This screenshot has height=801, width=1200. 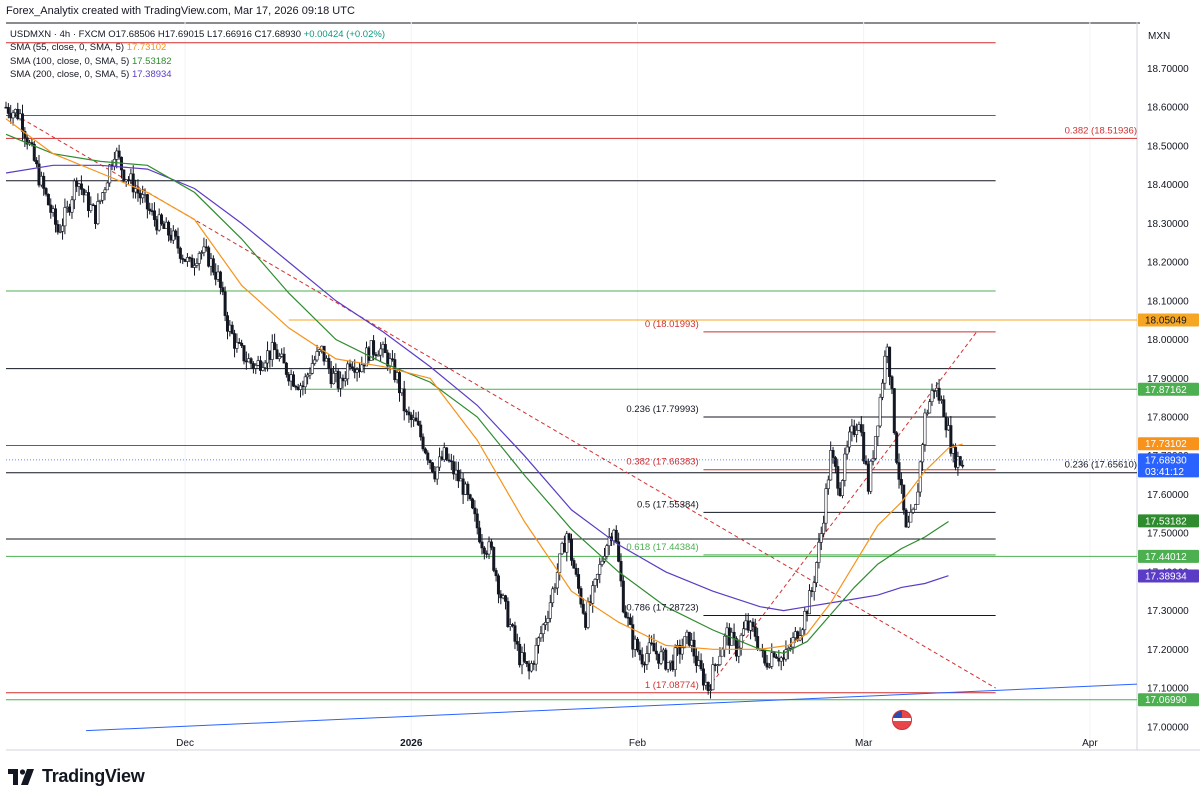 I want to click on fib-level-label: 0.786 (17.28723), so click(x=662, y=608).